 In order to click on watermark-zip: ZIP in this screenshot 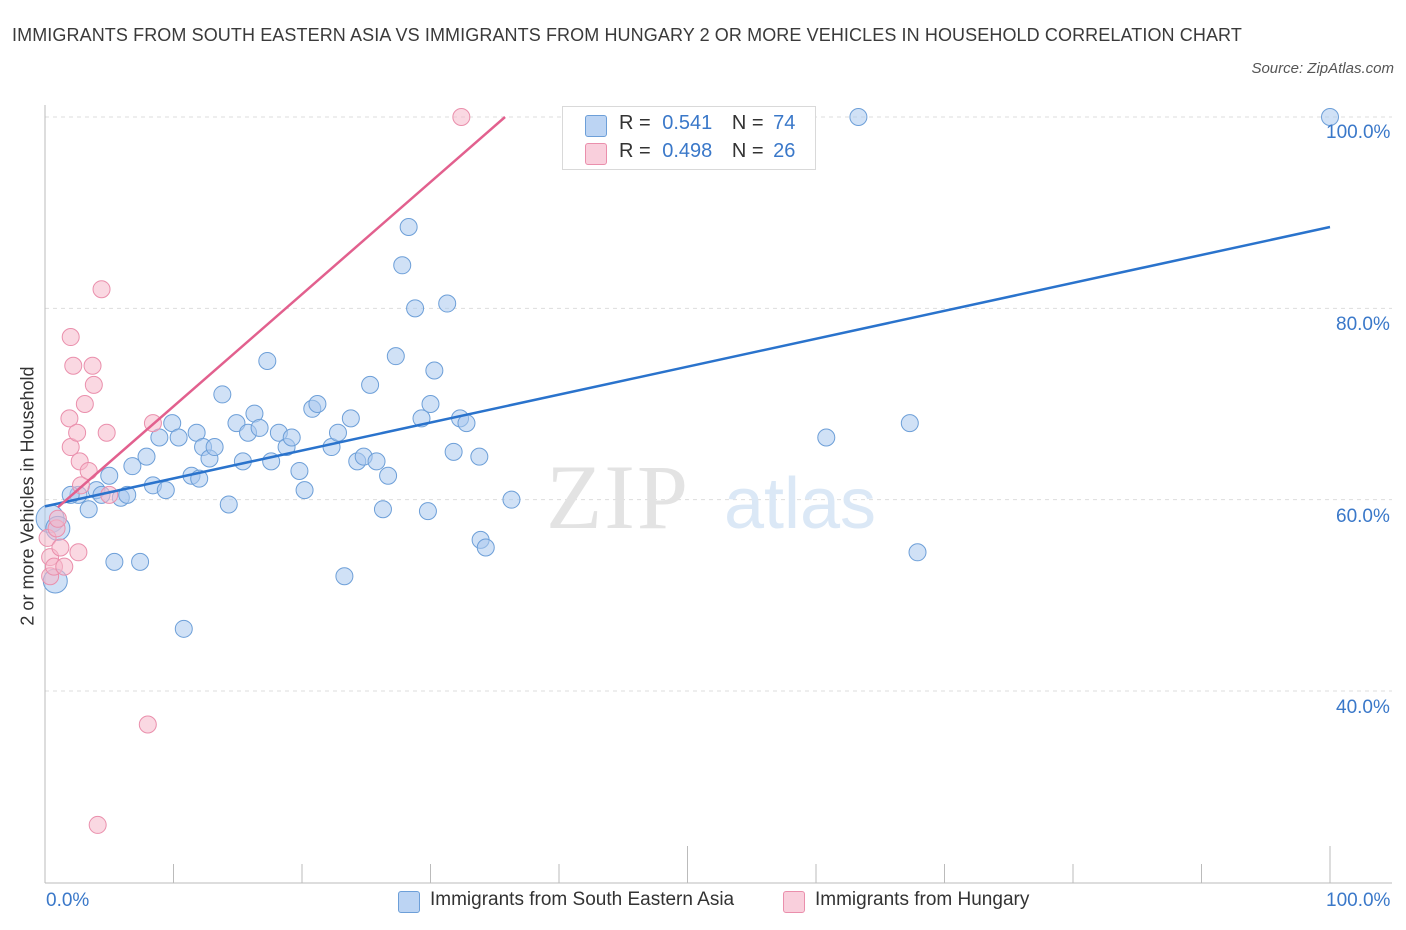, I will do `click(618, 497)`.